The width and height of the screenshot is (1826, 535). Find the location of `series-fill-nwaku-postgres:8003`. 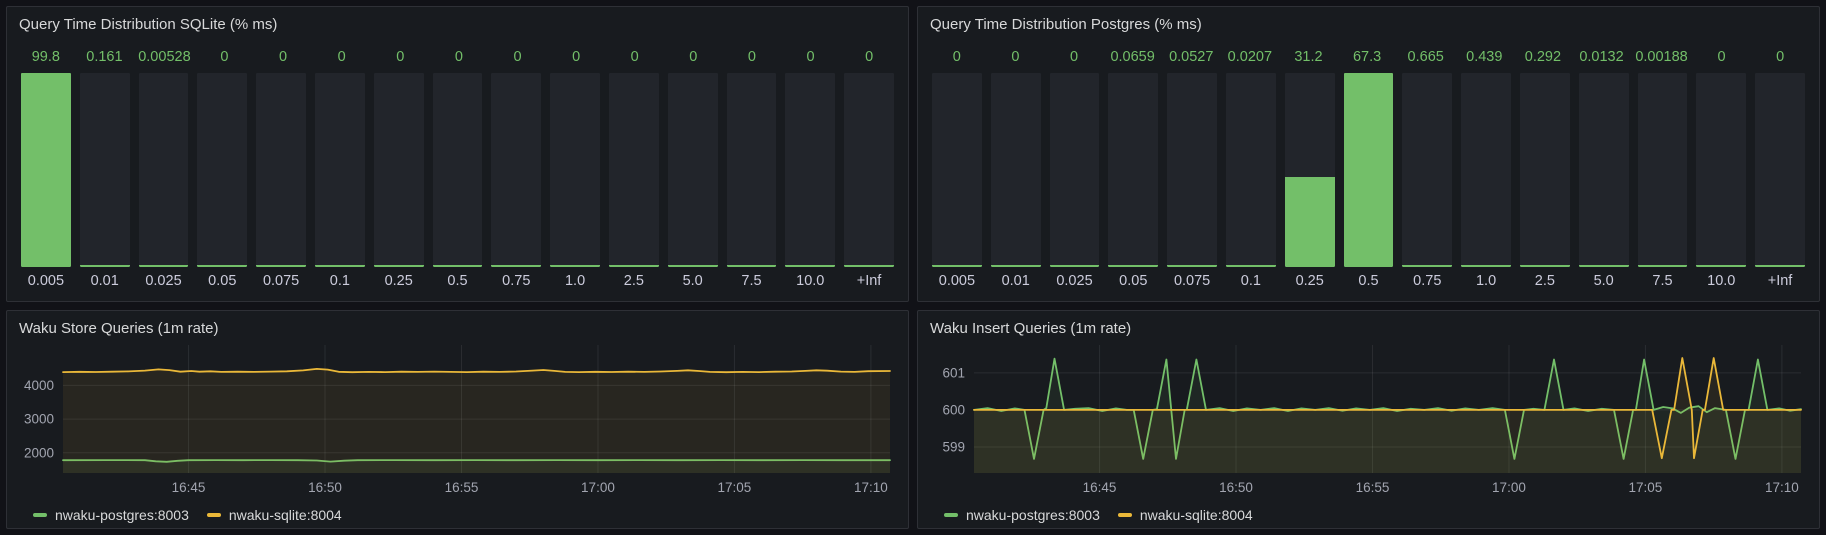

series-fill-nwaku-postgres:8003 is located at coordinates (1387, 415).